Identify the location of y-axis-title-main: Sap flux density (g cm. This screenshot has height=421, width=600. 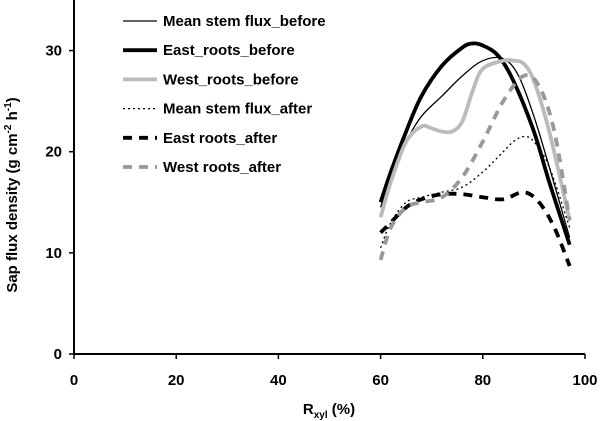
(12, 212).